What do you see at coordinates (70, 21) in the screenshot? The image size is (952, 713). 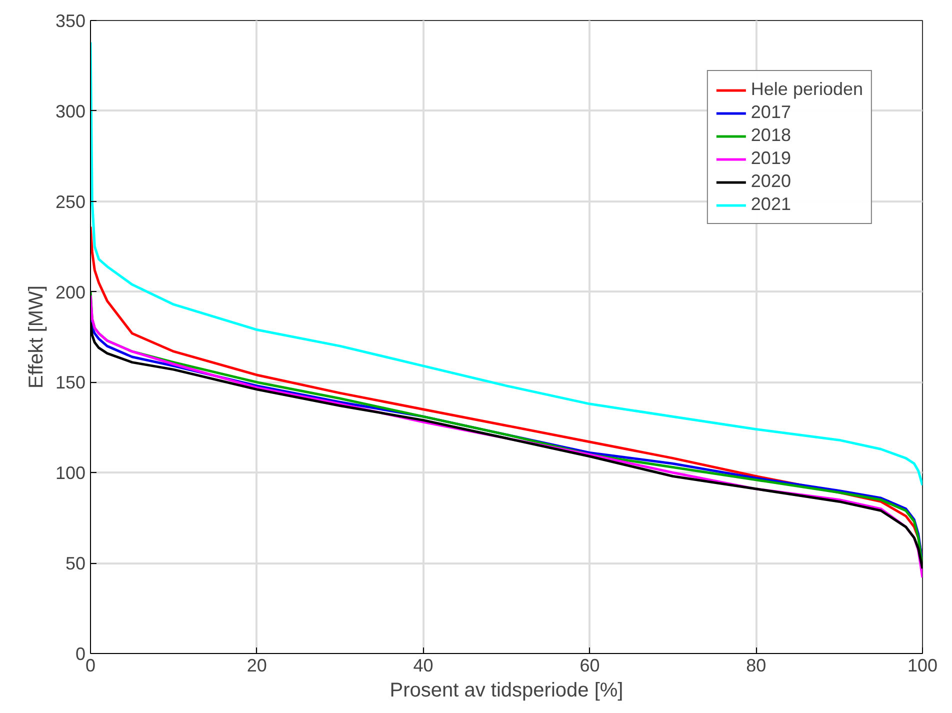 I see `y-tick-label: 350` at bounding box center [70, 21].